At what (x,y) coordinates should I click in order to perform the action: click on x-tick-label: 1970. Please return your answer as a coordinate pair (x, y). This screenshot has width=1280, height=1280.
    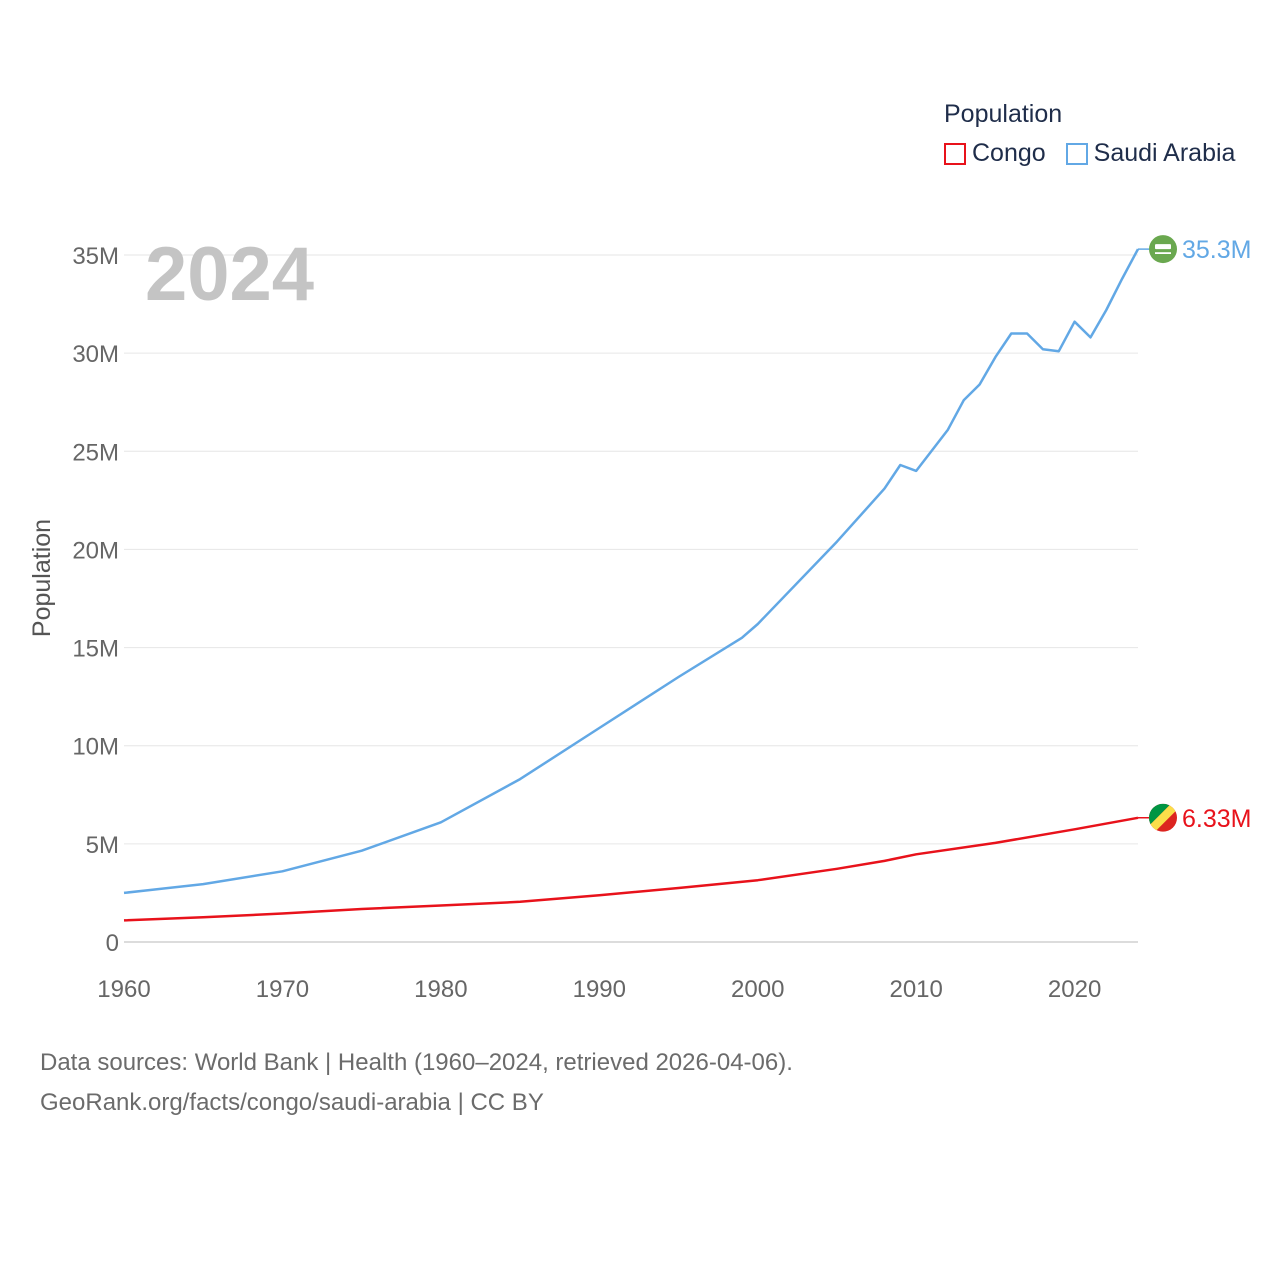
    Looking at the image, I should click on (282, 989).